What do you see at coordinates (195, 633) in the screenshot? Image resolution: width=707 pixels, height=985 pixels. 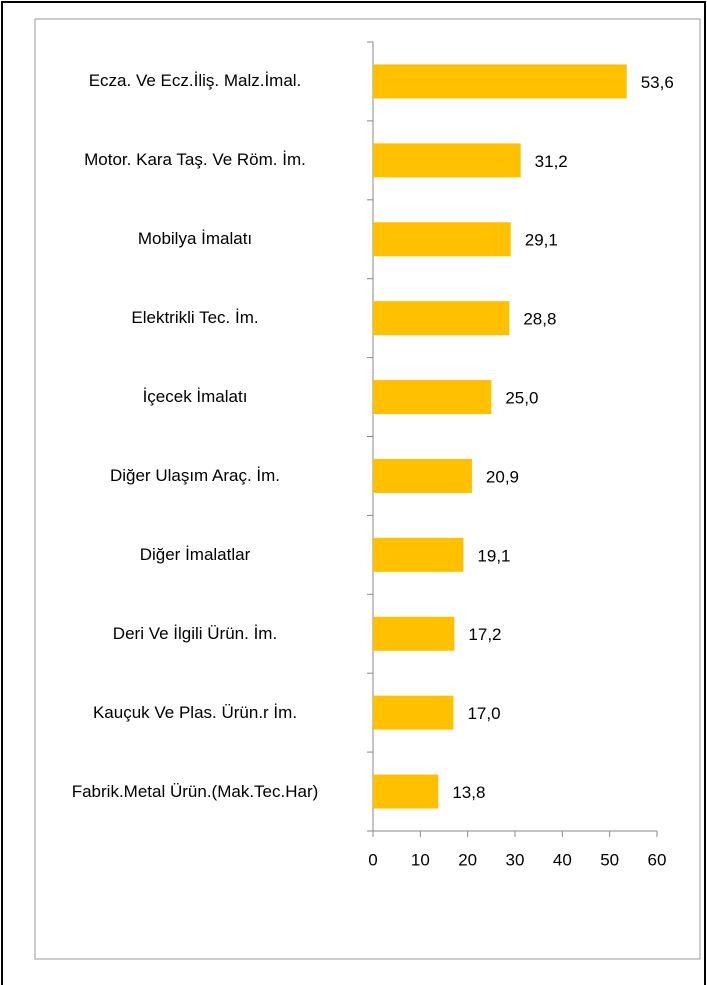 I see `category-label: Deri Ve İlgili Ürün. İm.` at bounding box center [195, 633].